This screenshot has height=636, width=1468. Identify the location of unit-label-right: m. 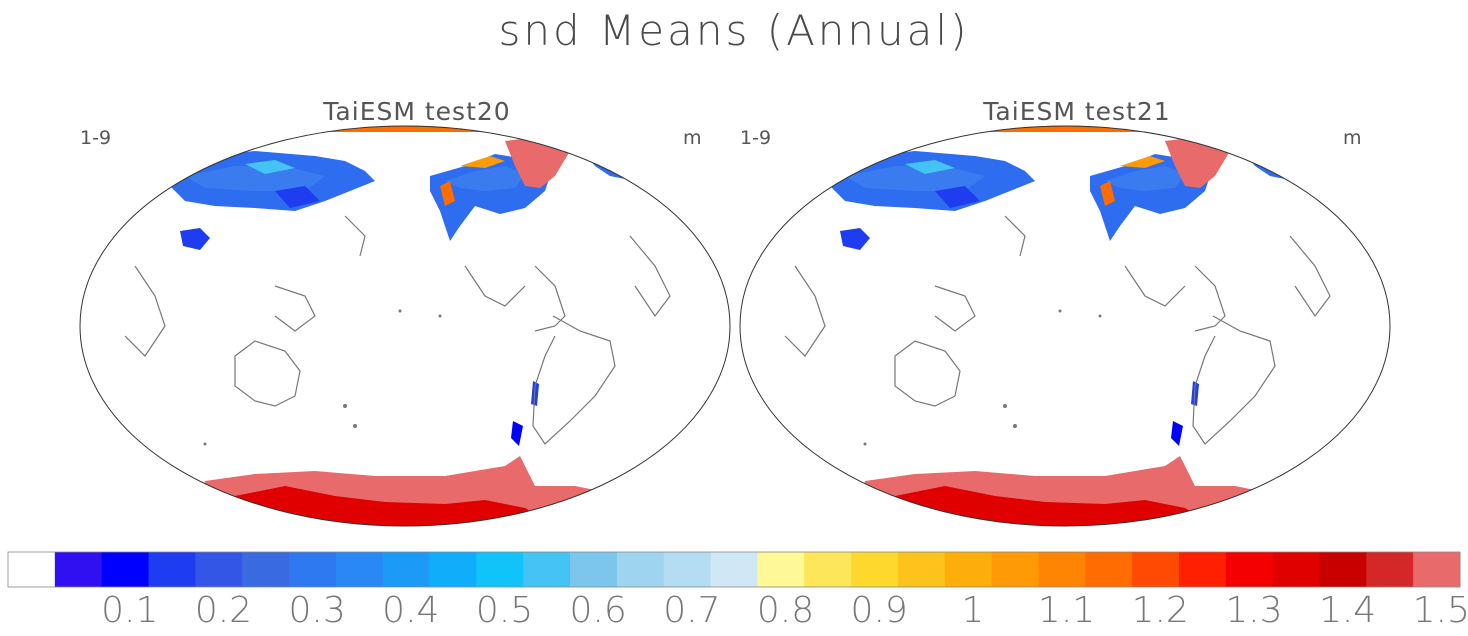
(1352, 138).